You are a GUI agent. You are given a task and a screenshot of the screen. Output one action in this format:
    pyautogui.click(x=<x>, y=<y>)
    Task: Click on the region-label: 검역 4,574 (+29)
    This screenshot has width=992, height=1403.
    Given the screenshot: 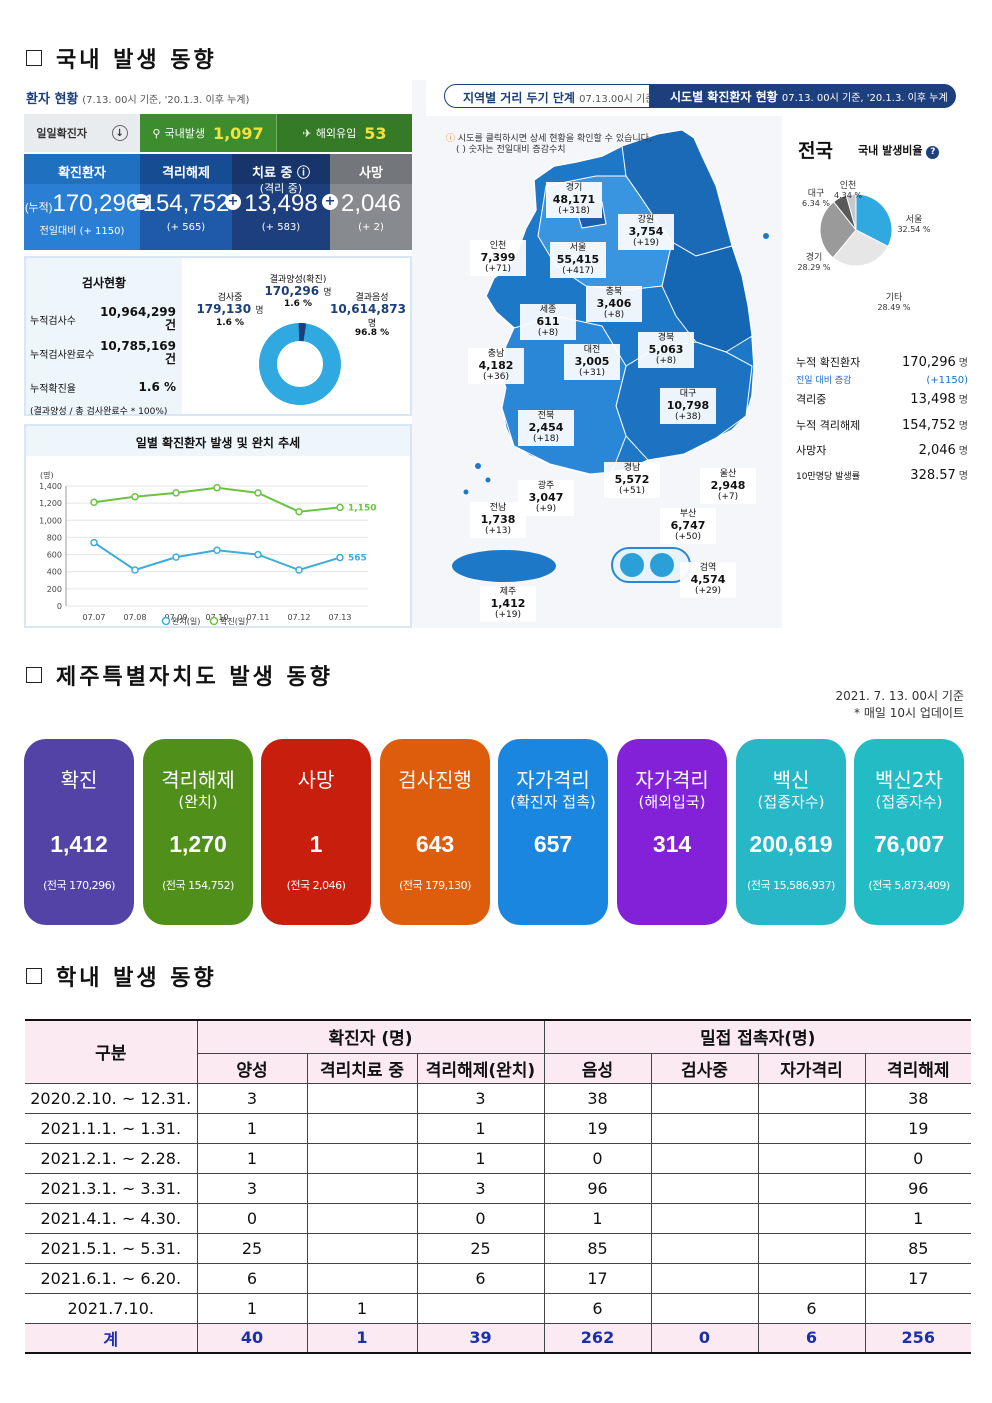 What is the action you would take?
    pyautogui.click(x=708, y=580)
    